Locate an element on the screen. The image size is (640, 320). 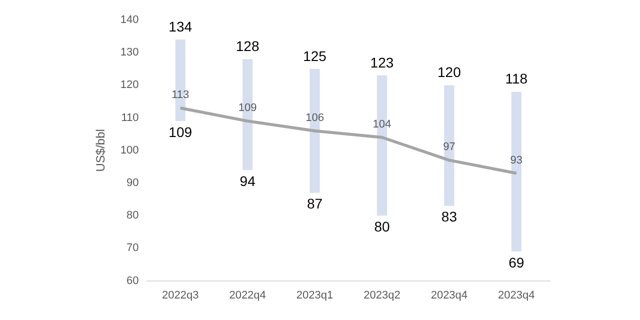
y-tick-label: 130 is located at coordinates (129, 52).